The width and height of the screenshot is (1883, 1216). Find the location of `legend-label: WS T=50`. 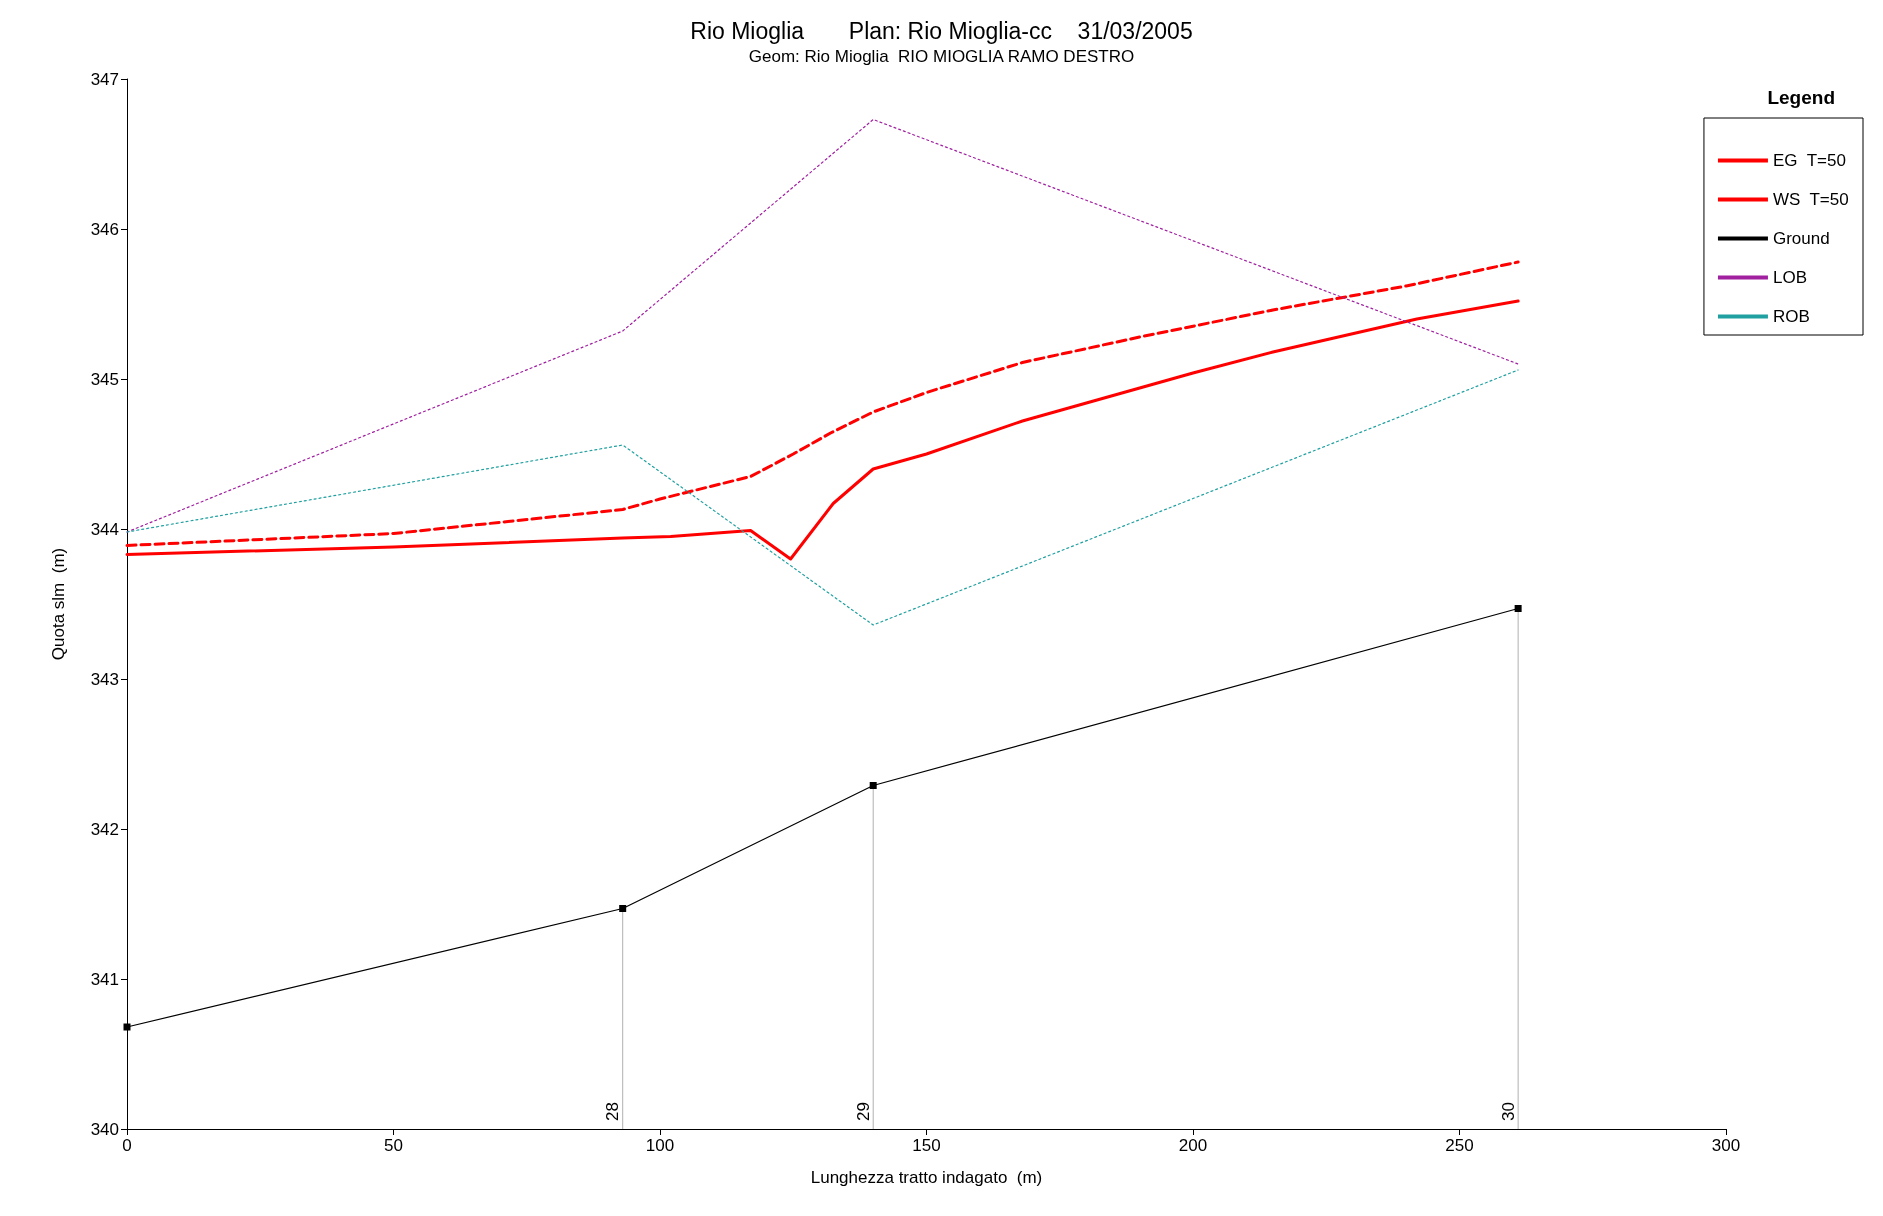

legend-label: WS T=50 is located at coordinates (1810, 199).